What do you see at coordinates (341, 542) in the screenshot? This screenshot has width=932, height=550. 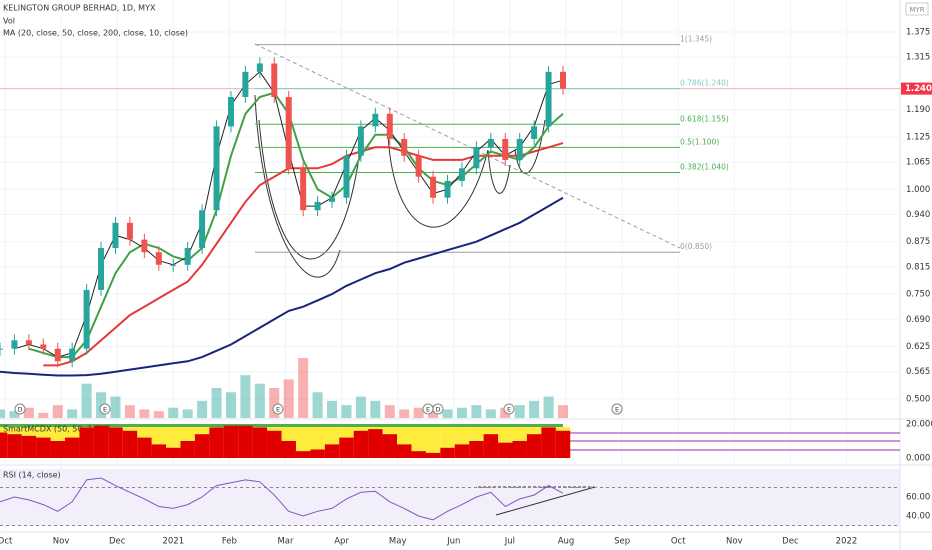 I see `x-tick-label: Apr` at bounding box center [341, 542].